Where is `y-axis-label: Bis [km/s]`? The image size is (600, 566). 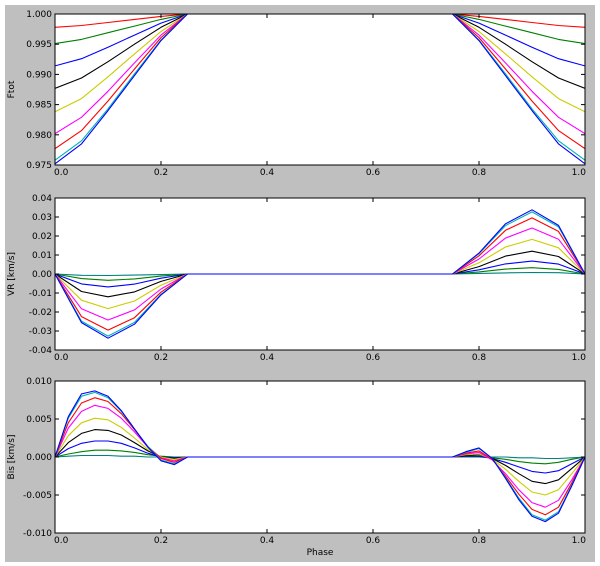 y-axis-label: Bis [km/s] is located at coordinates (12, 457).